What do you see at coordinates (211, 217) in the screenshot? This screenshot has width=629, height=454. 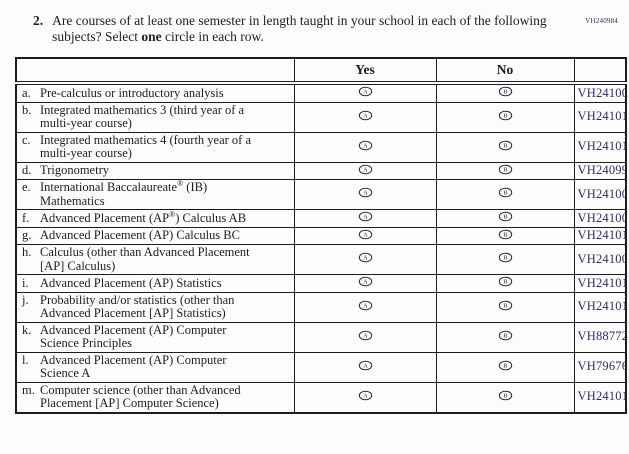 I see `subject-text-cont: ) Calculus AB` at bounding box center [211, 217].